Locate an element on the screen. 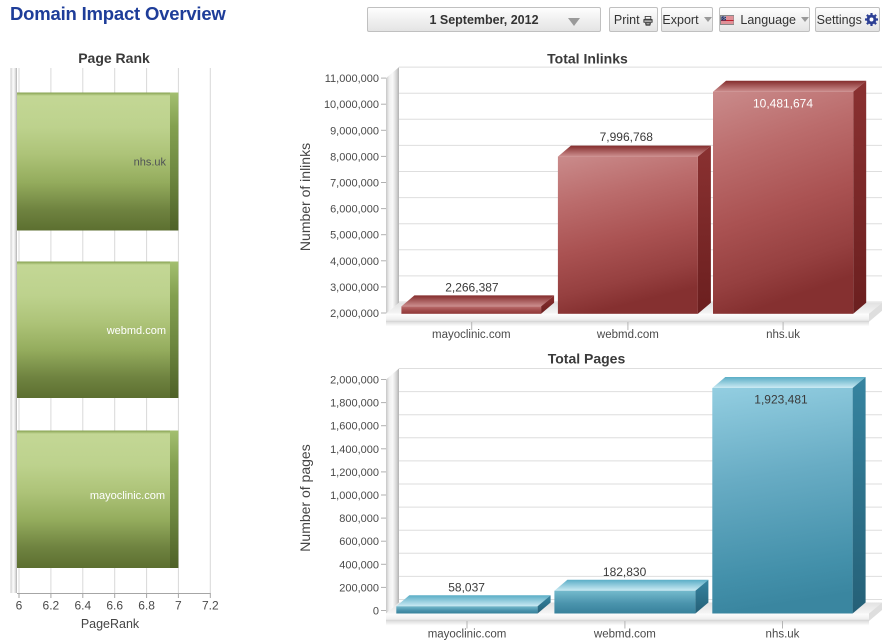 Image resolution: width=896 pixels, height=644 pixels. svg-text: 58,037 is located at coordinates (466, 588).